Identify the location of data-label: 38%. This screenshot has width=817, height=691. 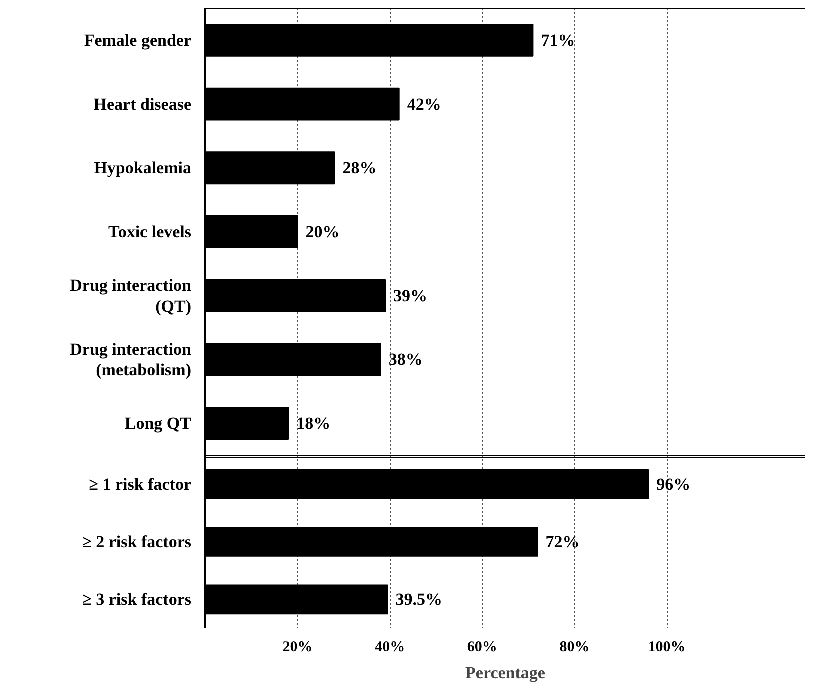
(405, 360).